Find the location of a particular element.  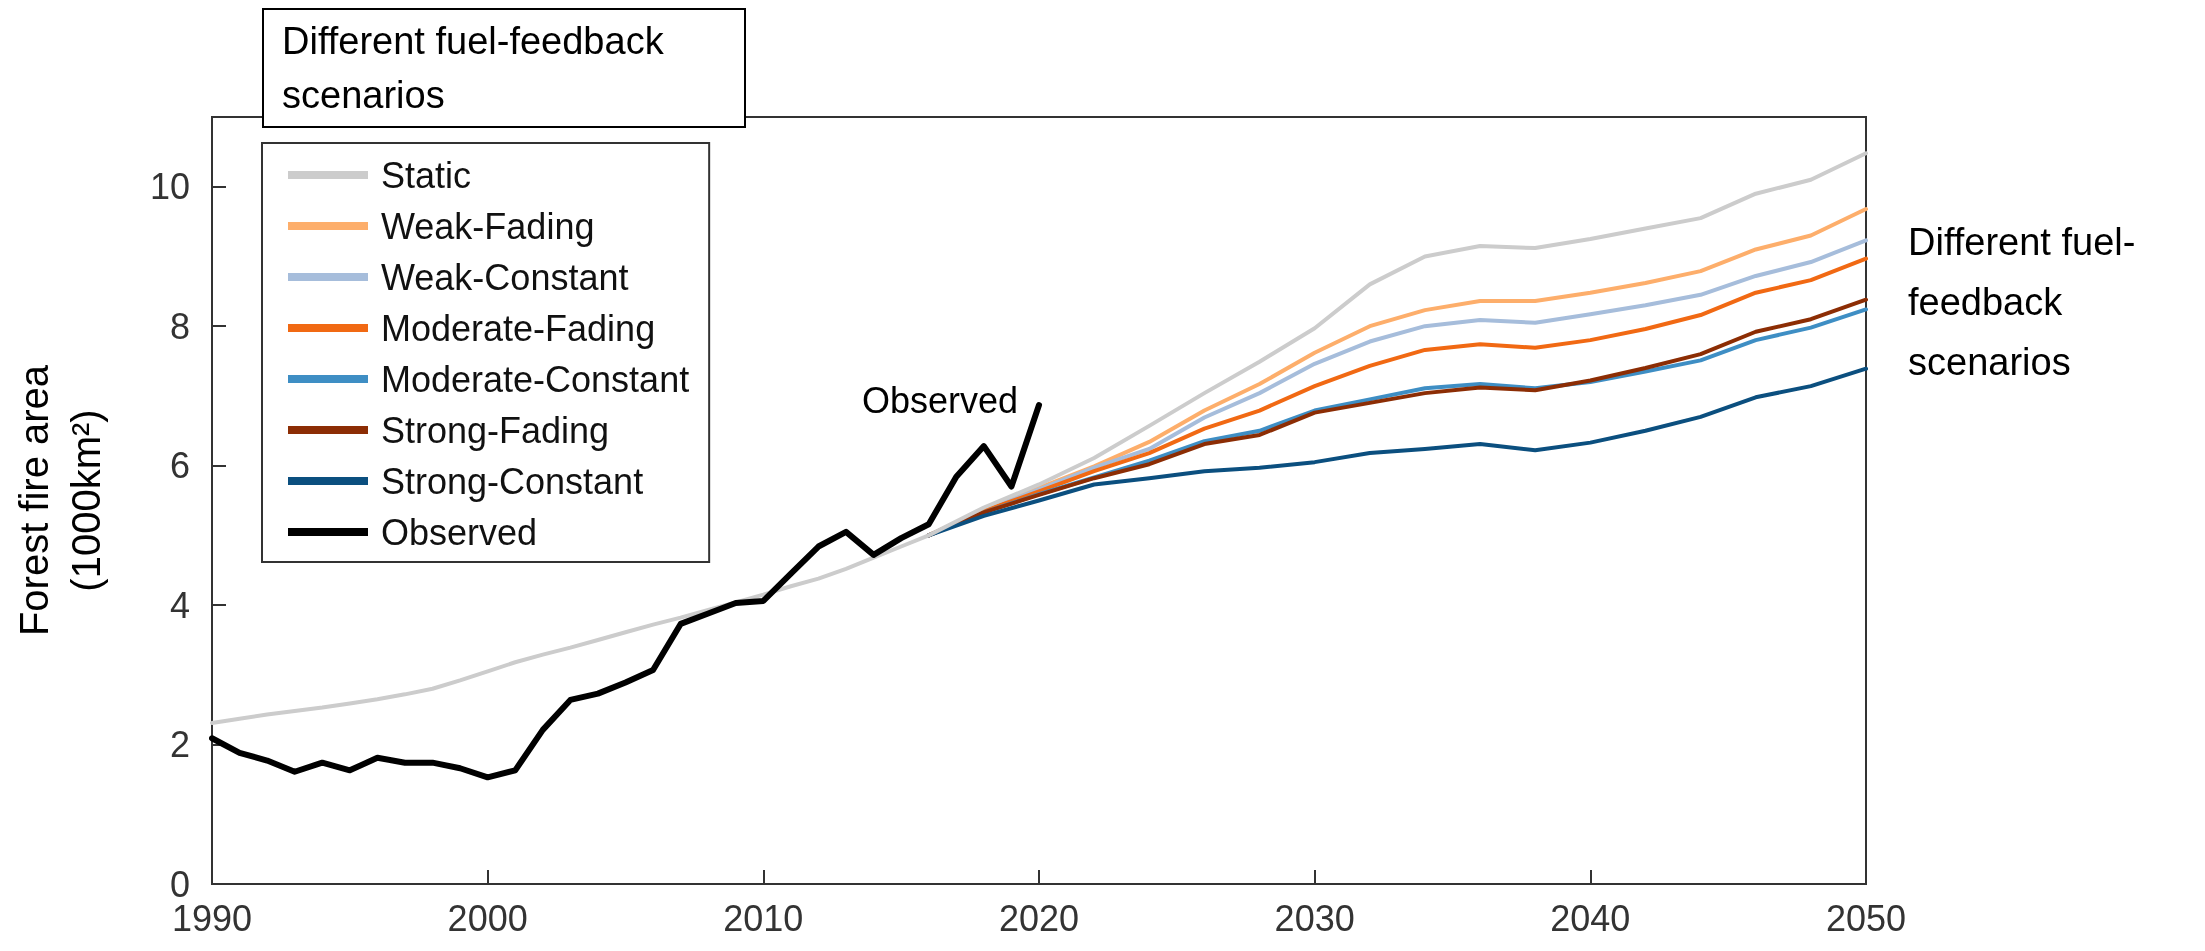

legend-label: Strong-Fading is located at coordinates (495, 430).